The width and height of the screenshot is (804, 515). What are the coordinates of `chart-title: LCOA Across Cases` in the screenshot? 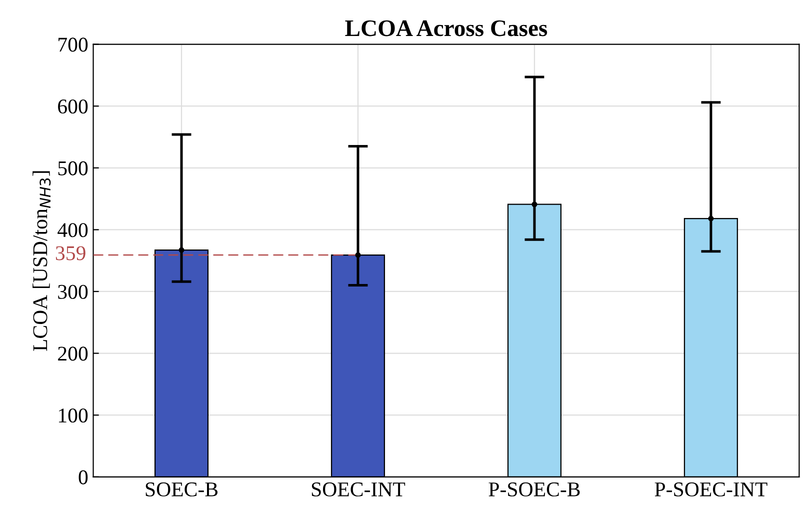 It's located at (446, 28).